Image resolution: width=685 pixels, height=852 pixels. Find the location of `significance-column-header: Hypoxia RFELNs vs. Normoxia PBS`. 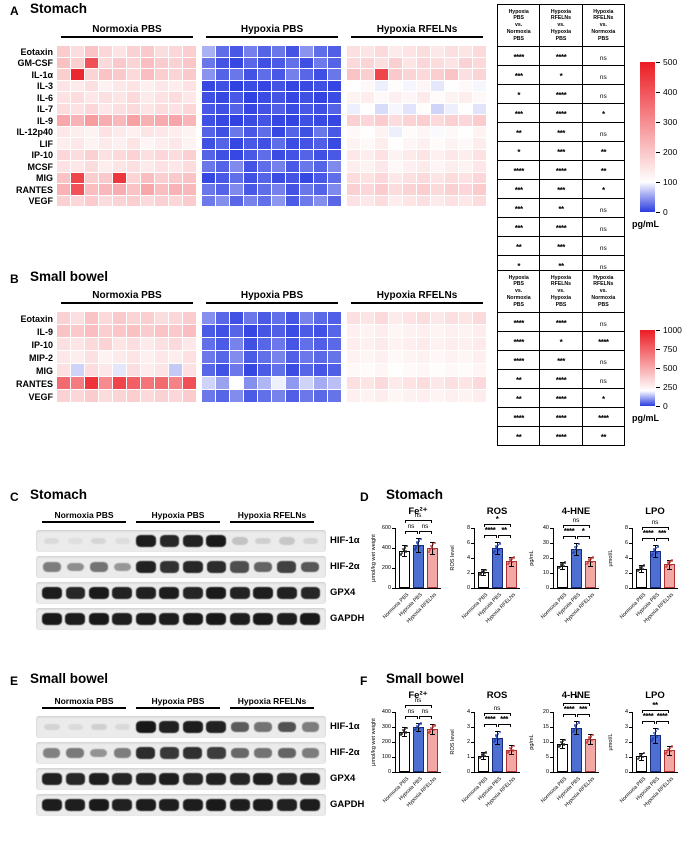

significance-column-header: Hypoxia RFELNs vs. Normoxia PBS is located at coordinates (603, 25).